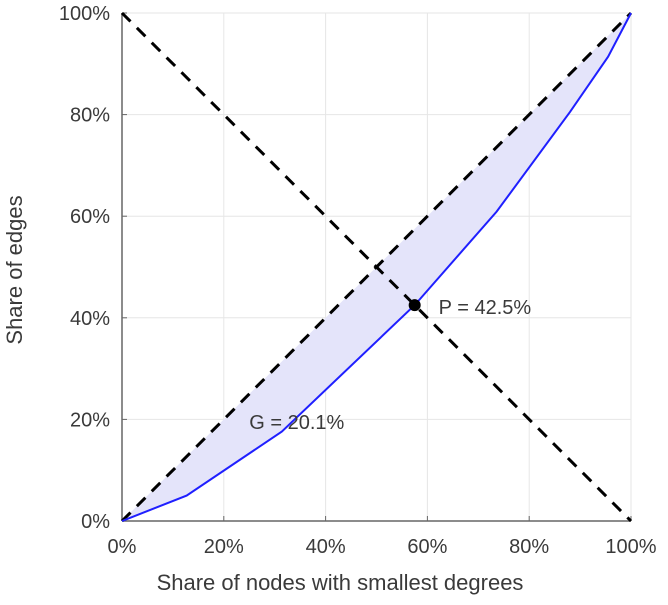  I want to click on gini-label: G = 20.1%, so click(296, 423).